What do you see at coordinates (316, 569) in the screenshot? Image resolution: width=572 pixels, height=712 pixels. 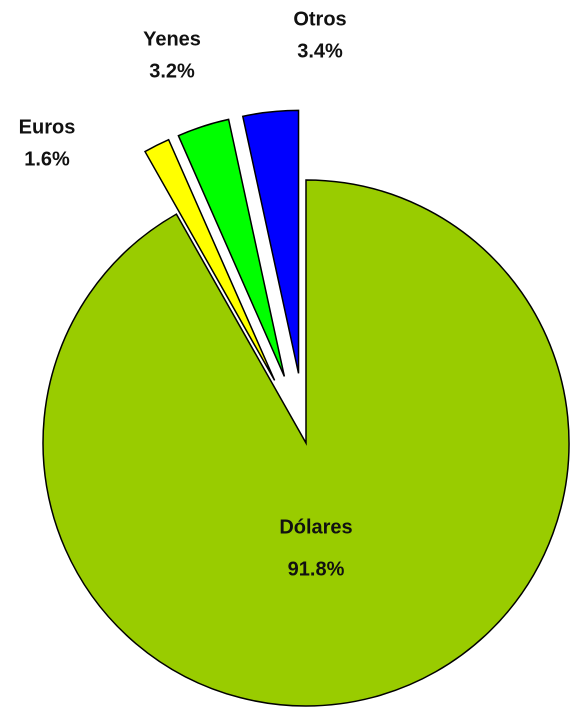 I see `slice-value: 91.8%` at bounding box center [316, 569].